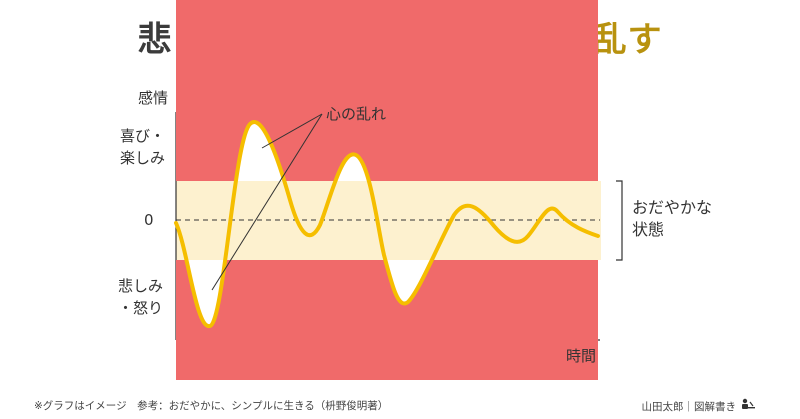 The image size is (800, 419). I want to click on calm-label-line1: おだやかな, so click(672, 207).